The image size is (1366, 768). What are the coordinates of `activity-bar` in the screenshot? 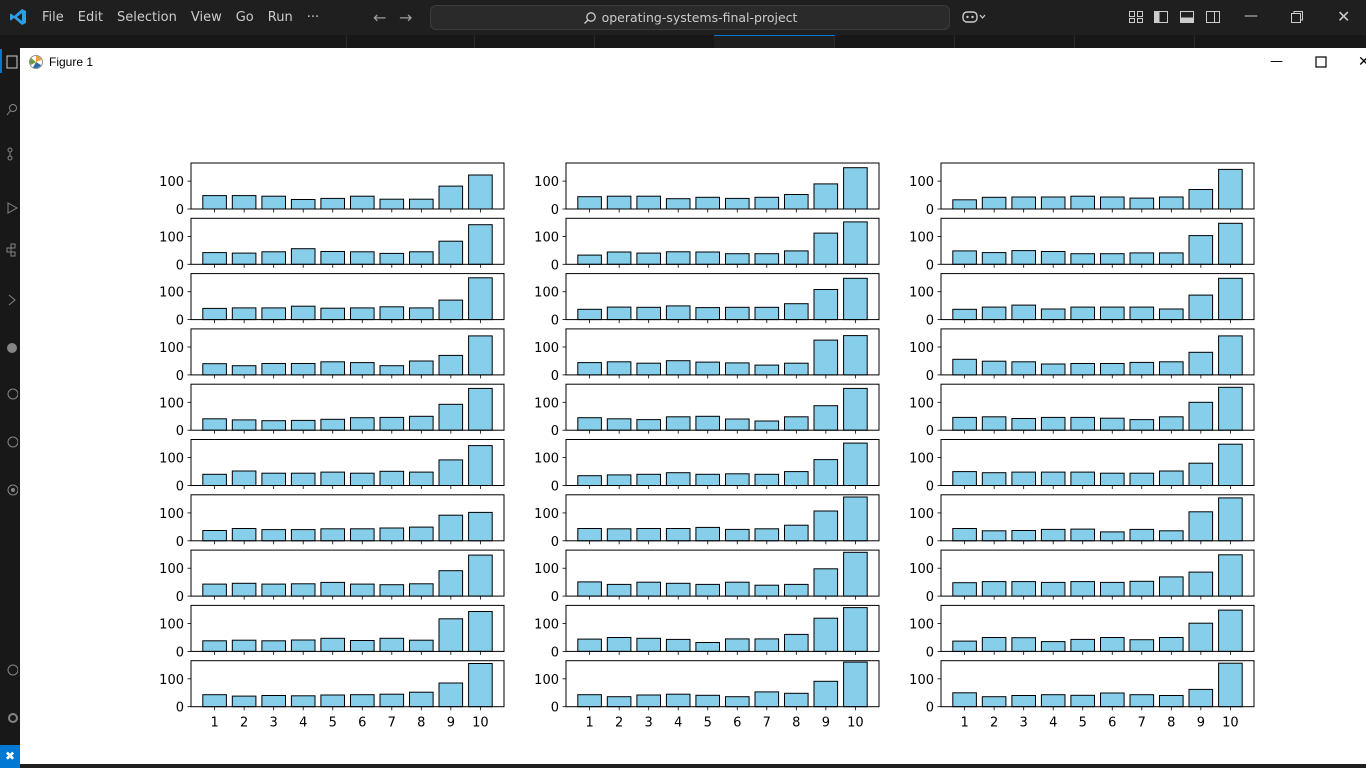 It's located at (10, 401).